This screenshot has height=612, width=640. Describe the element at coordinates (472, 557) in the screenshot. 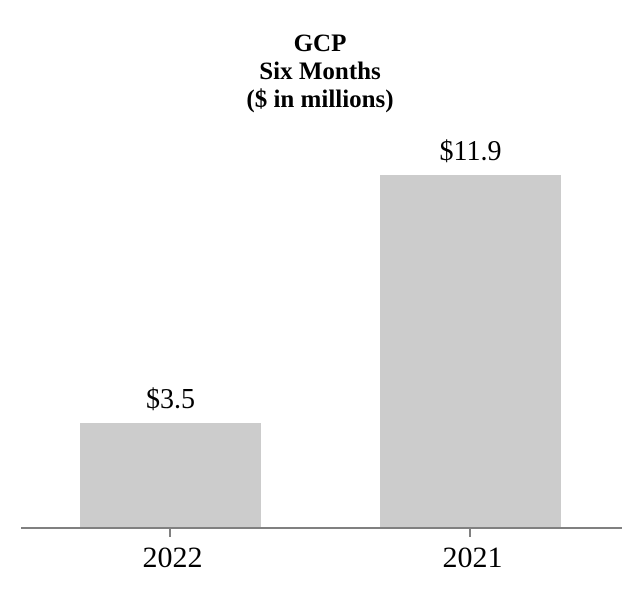

I see `x-axis-label-2021: 2021` at that location.